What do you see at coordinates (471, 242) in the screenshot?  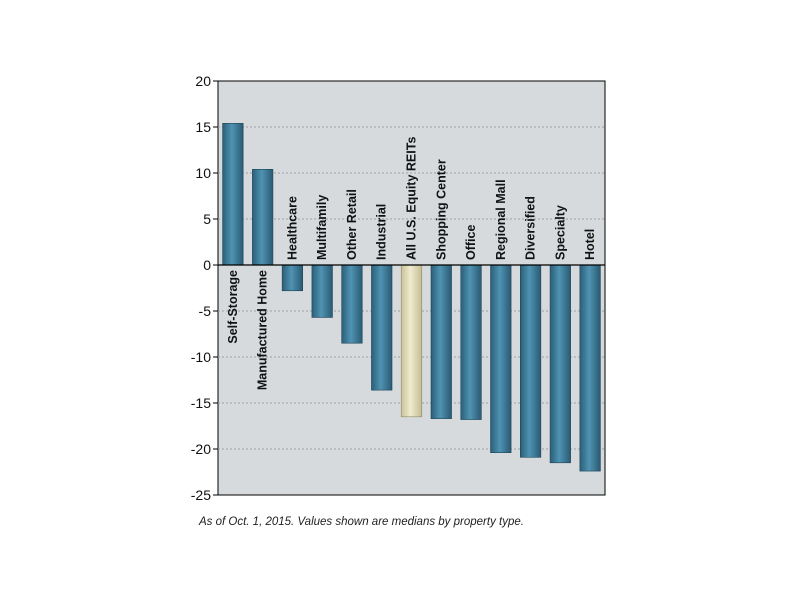 I see `category-label: Office` at bounding box center [471, 242].